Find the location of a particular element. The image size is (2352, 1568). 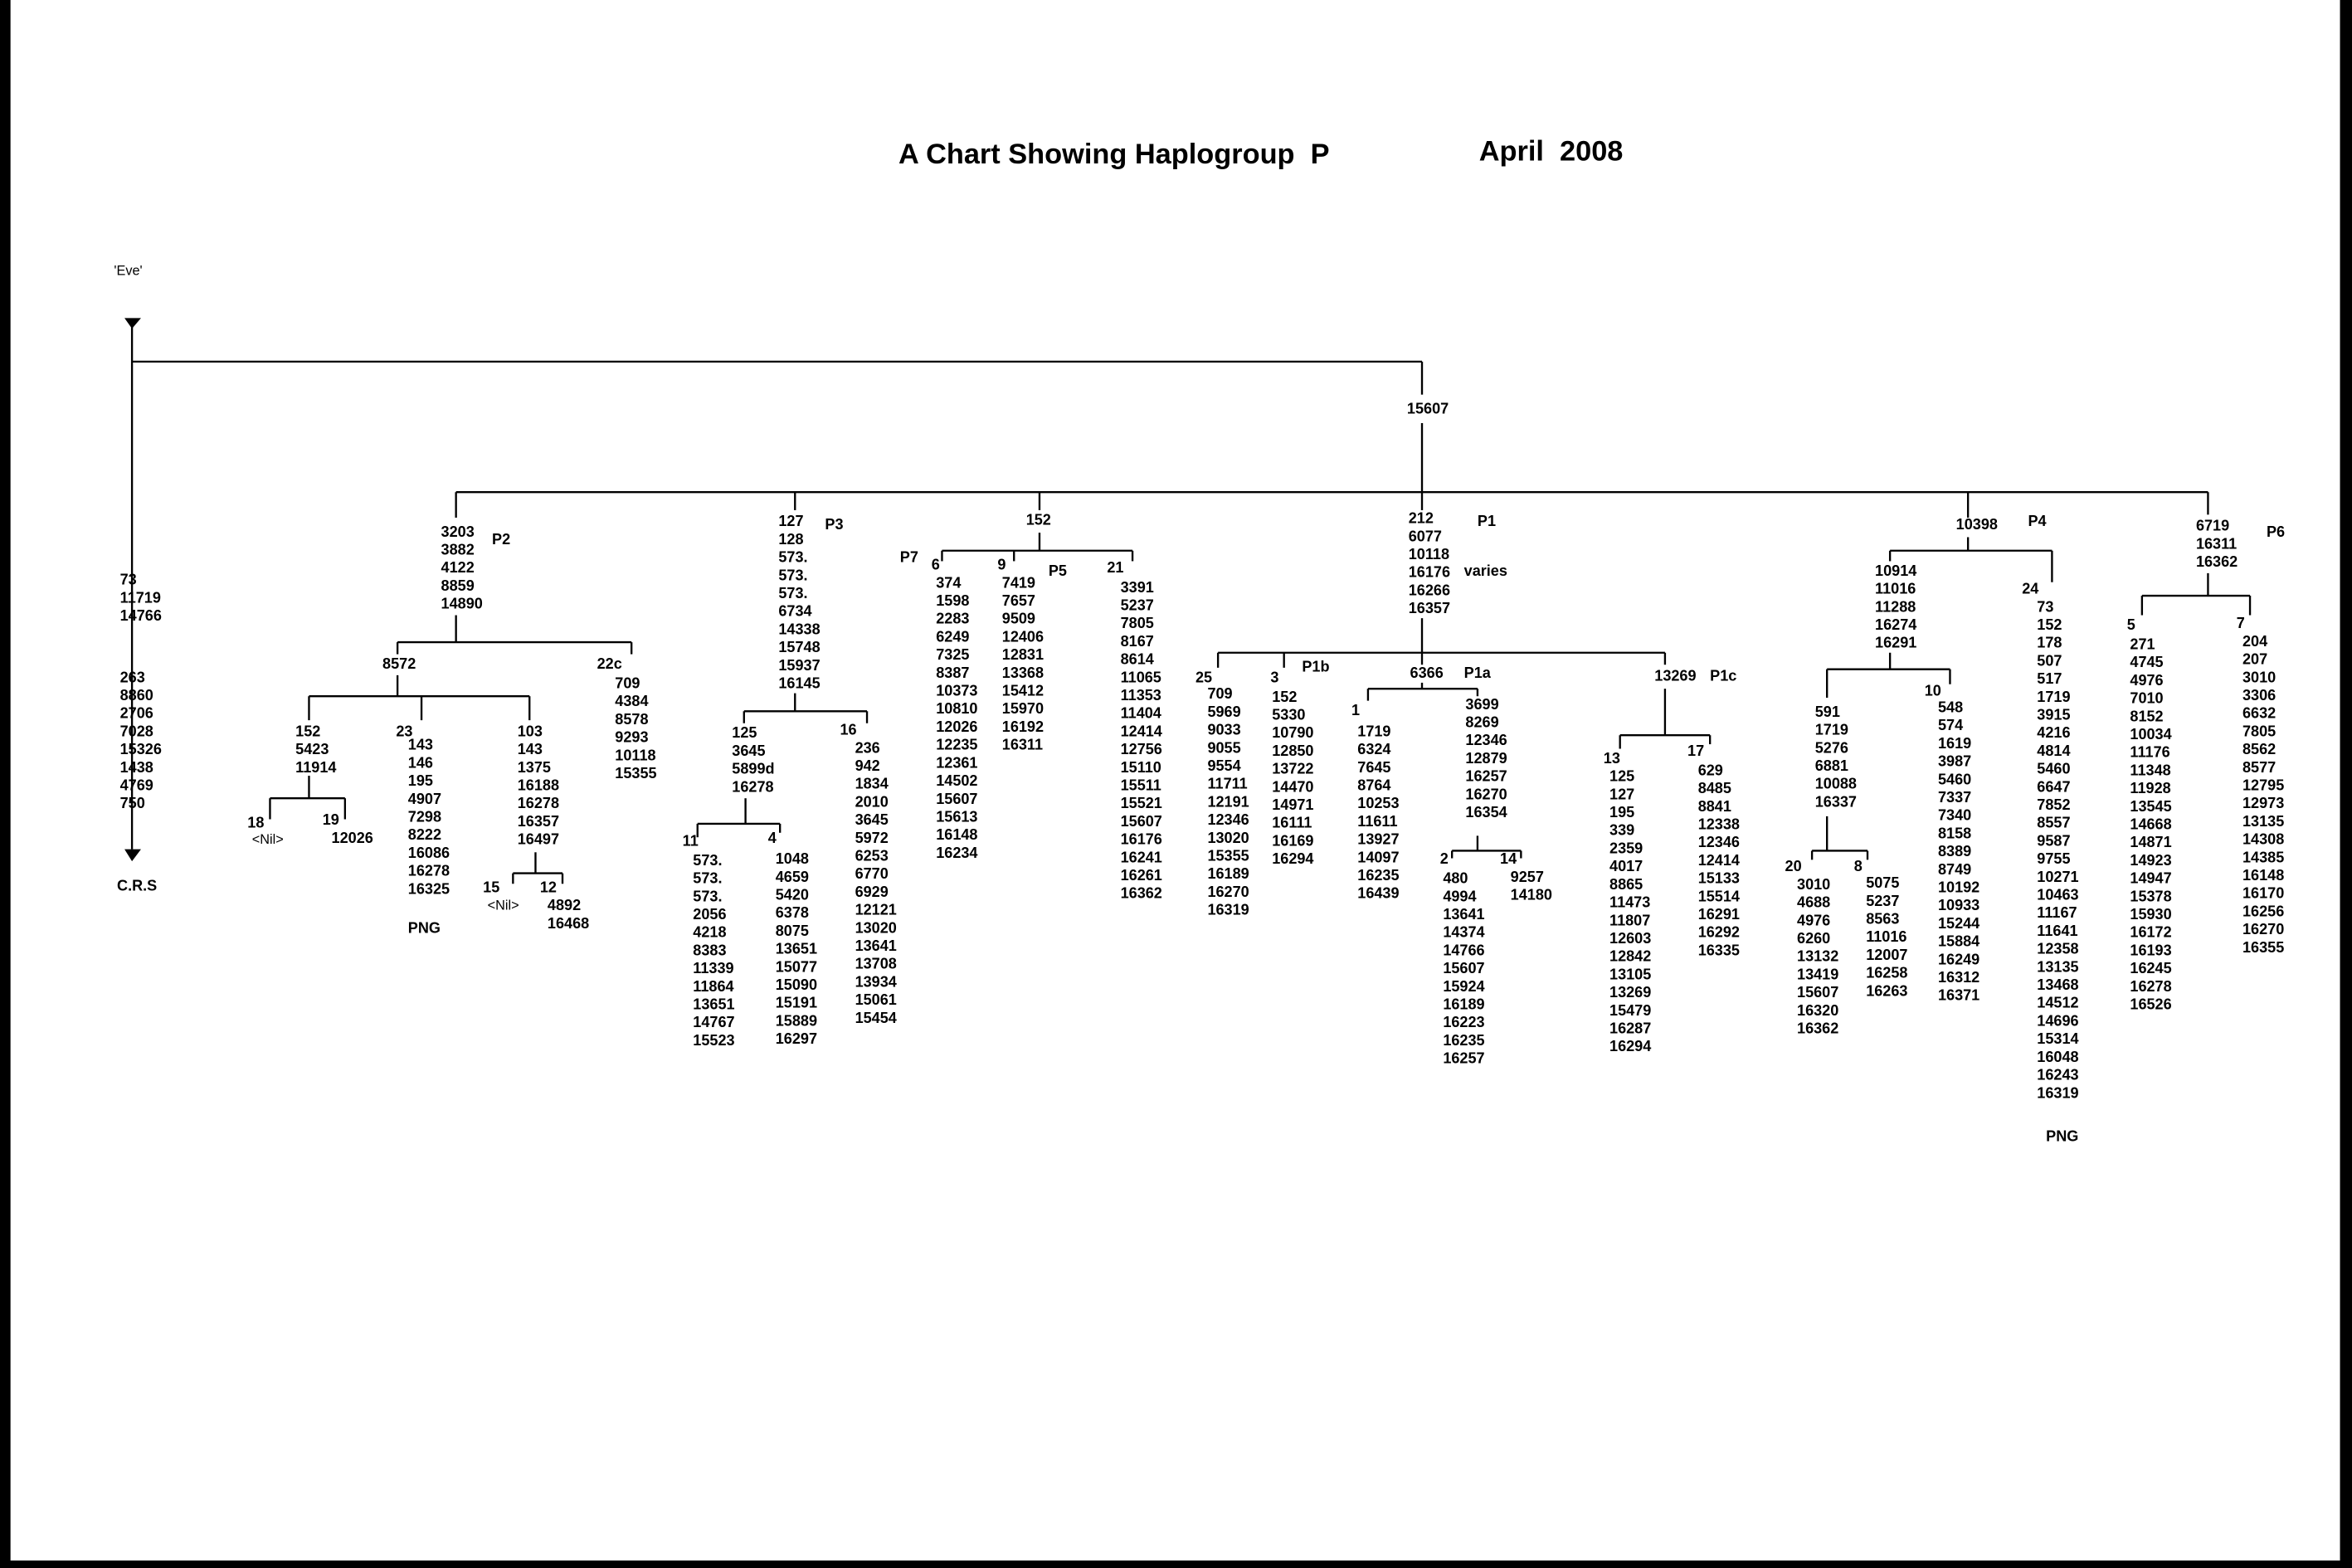

mutation: 16312 is located at coordinates (1958, 977).